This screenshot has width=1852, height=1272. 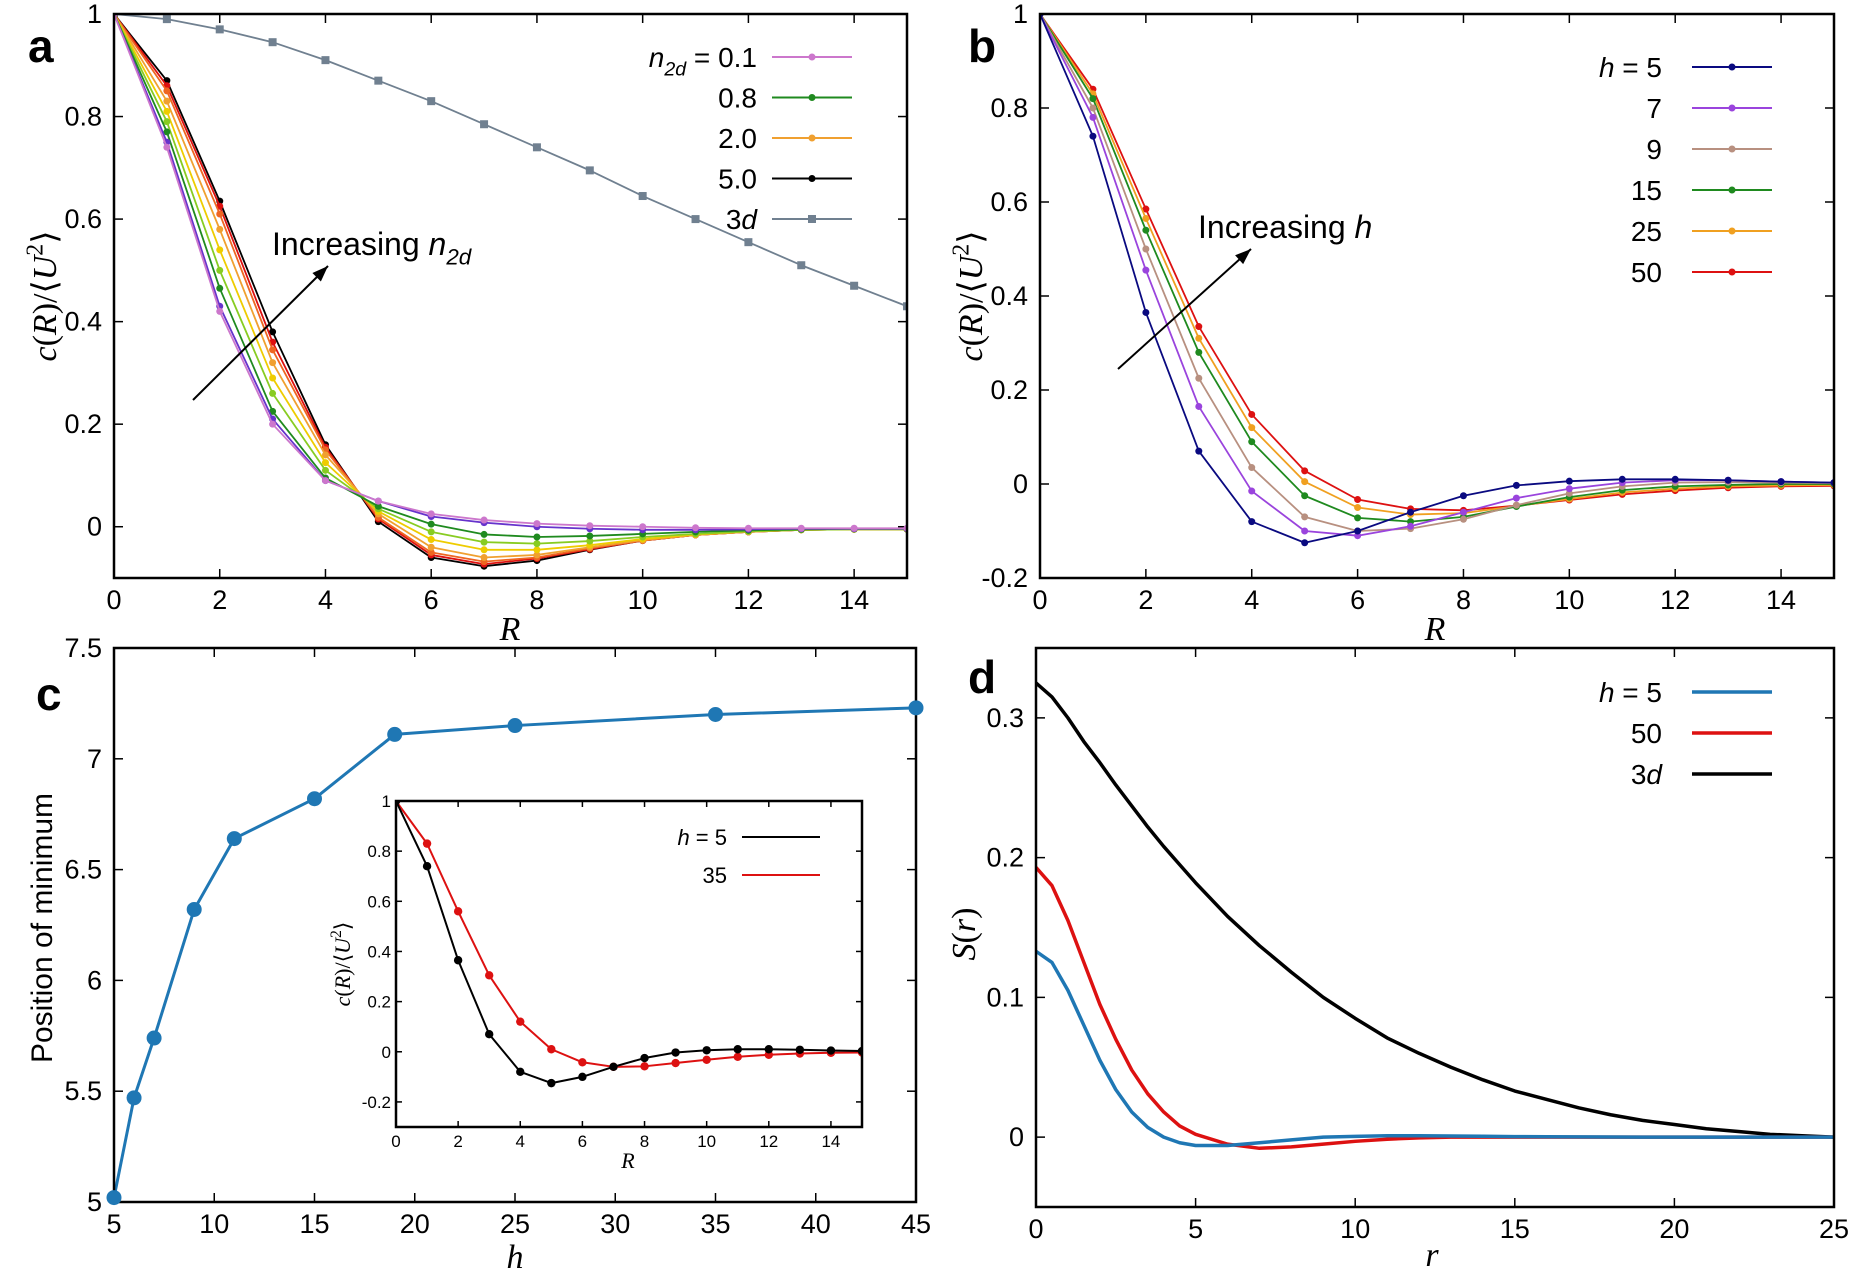 I want to click on panel-letter-d: d, so click(x=982, y=677).